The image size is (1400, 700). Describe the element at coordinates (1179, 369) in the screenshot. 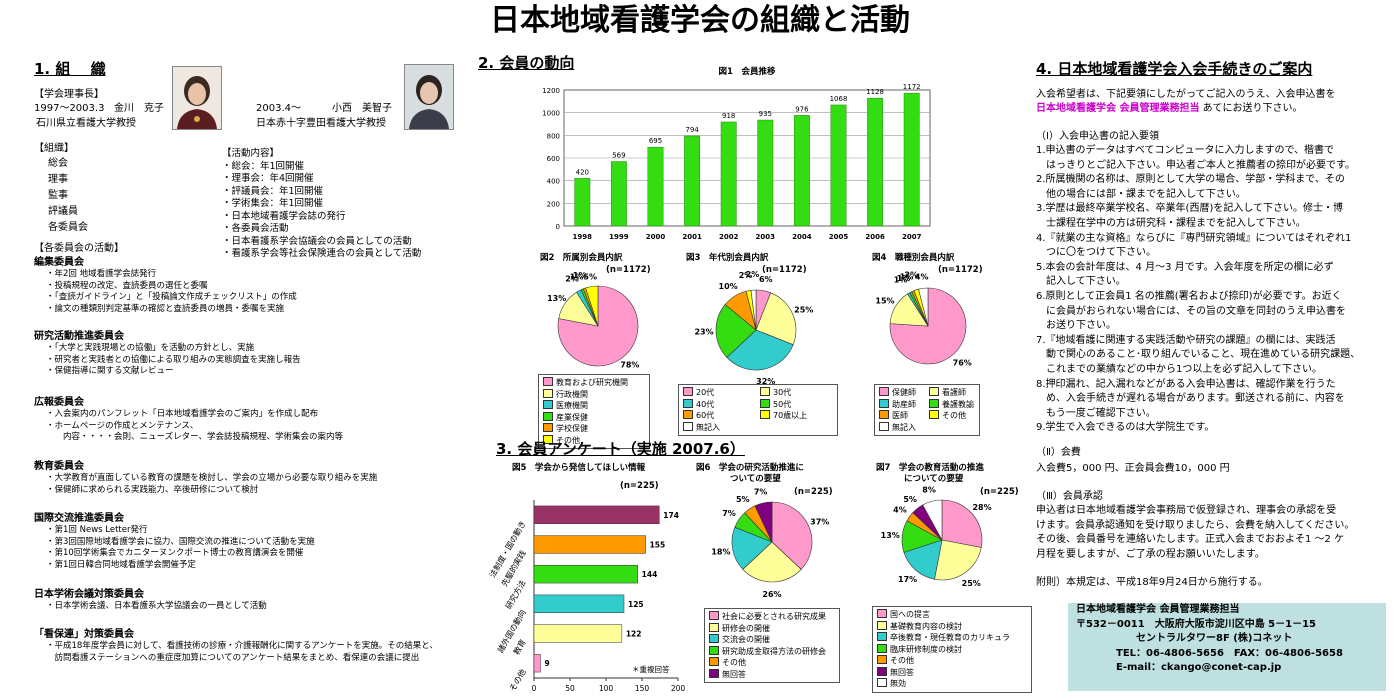

I see `procedure-line: これまでの業績などの中から1つ以上を必ず記入して下さい。` at that location.